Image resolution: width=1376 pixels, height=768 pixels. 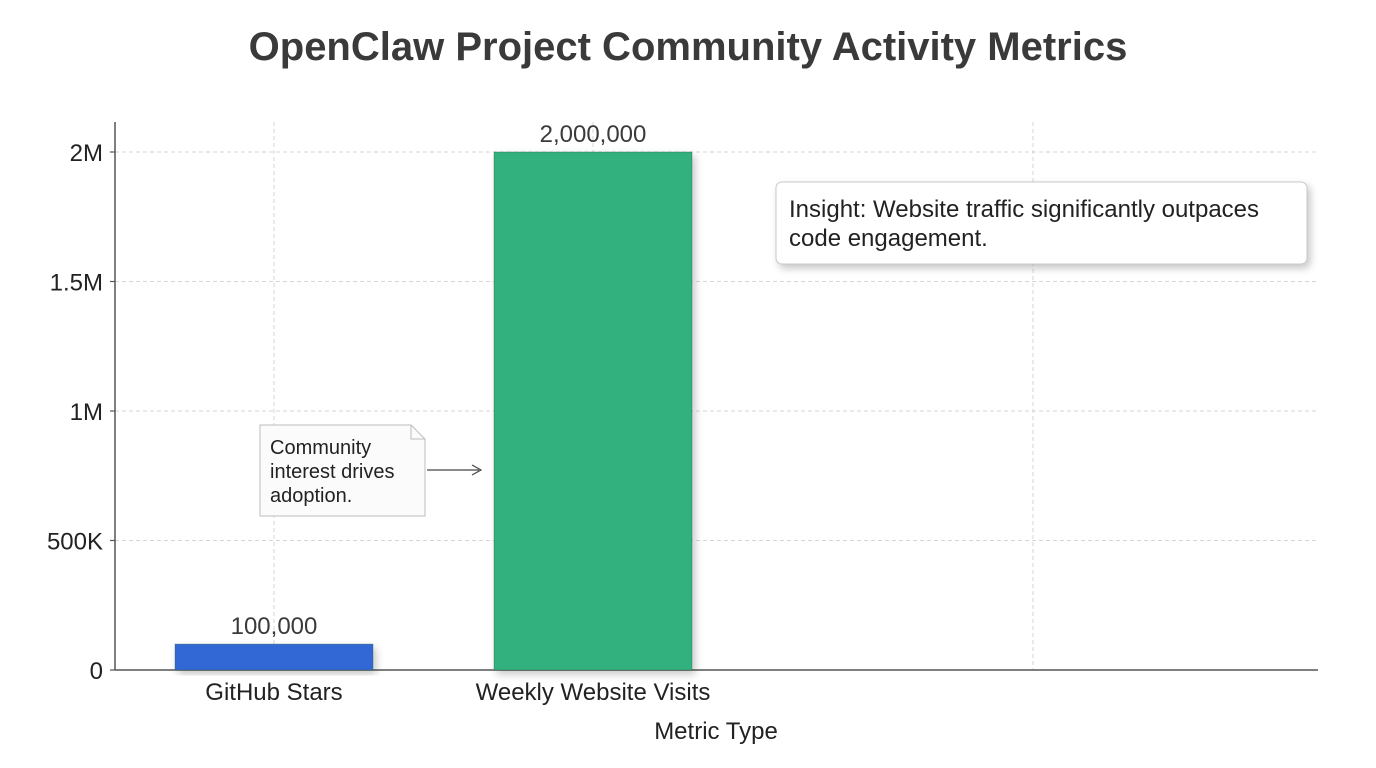 What do you see at coordinates (593, 692) in the screenshot?
I see `x-tick-label: Weekly Website Visits` at bounding box center [593, 692].